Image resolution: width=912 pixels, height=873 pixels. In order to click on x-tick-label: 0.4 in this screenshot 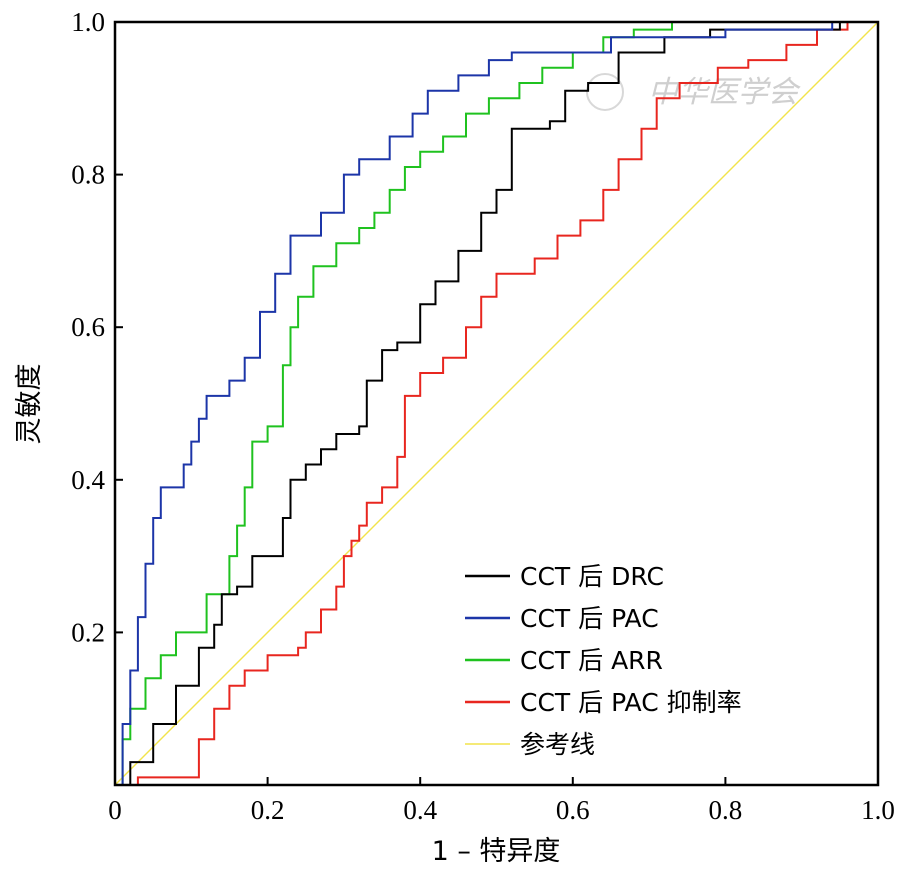, I will do `click(420, 810)`.